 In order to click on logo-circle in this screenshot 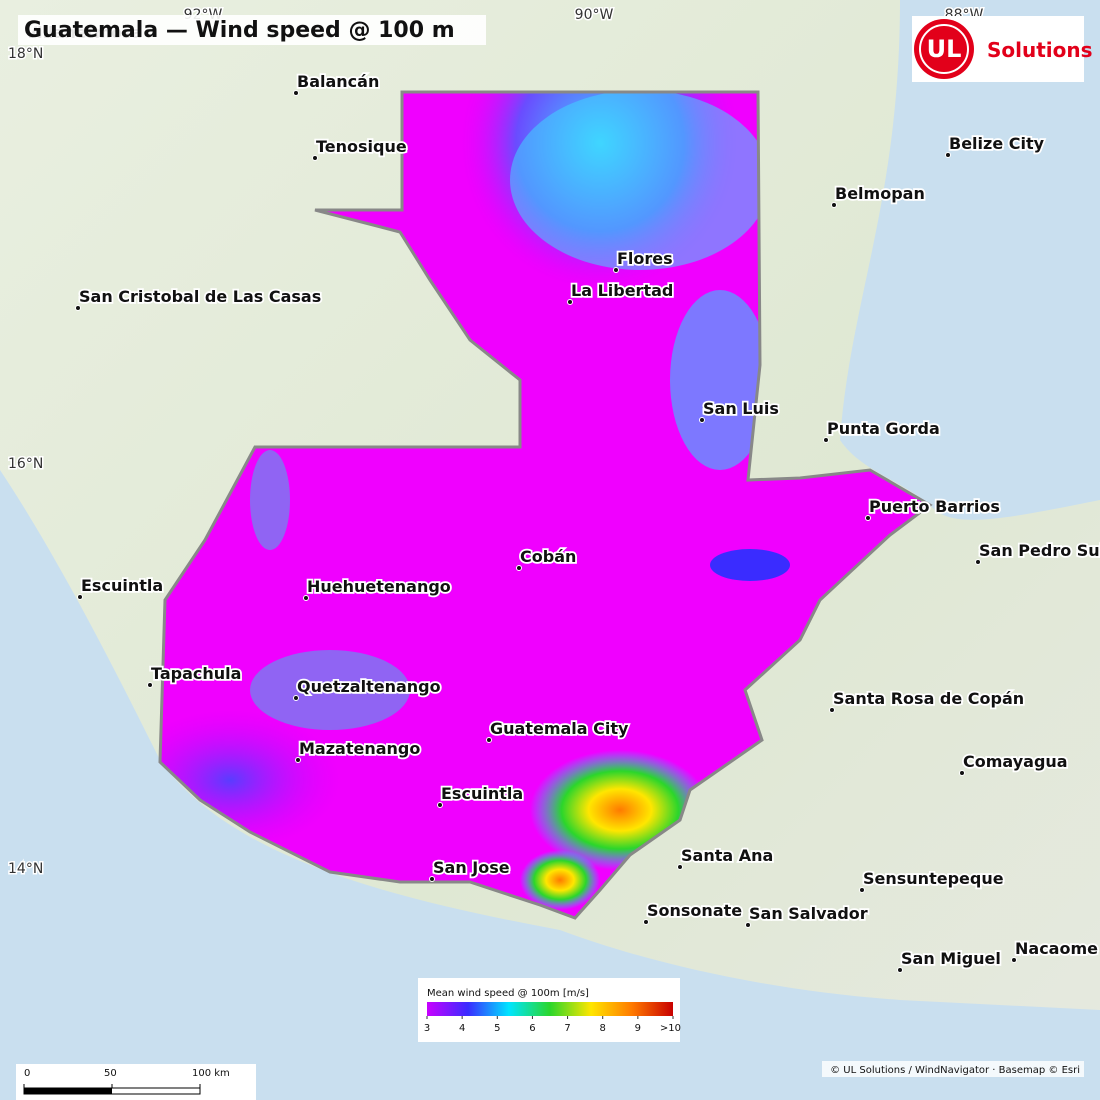, I will do `click(944, 49)`.